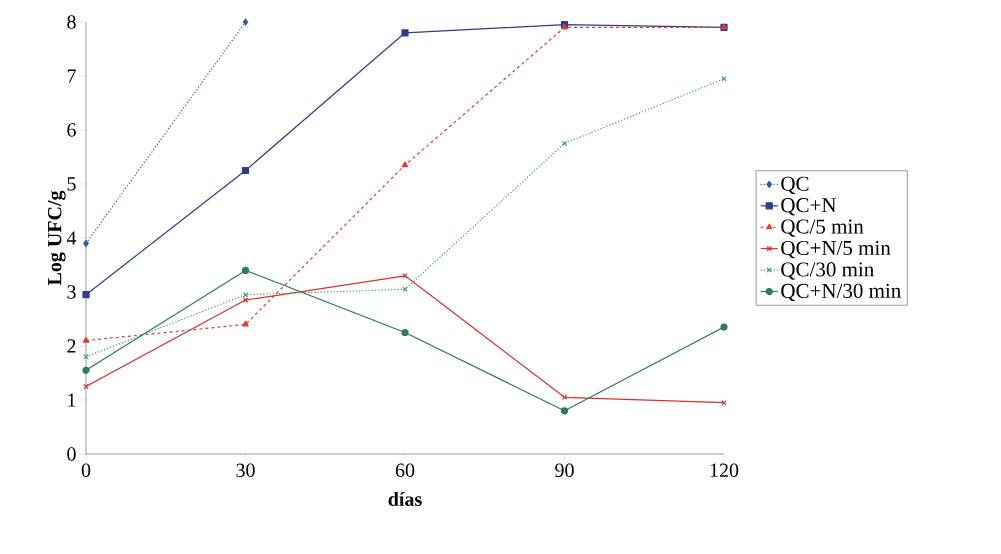 Image resolution: width=1001 pixels, height=554 pixels. Describe the element at coordinates (405, 498) in the screenshot. I see `x-axis-title: días` at that location.